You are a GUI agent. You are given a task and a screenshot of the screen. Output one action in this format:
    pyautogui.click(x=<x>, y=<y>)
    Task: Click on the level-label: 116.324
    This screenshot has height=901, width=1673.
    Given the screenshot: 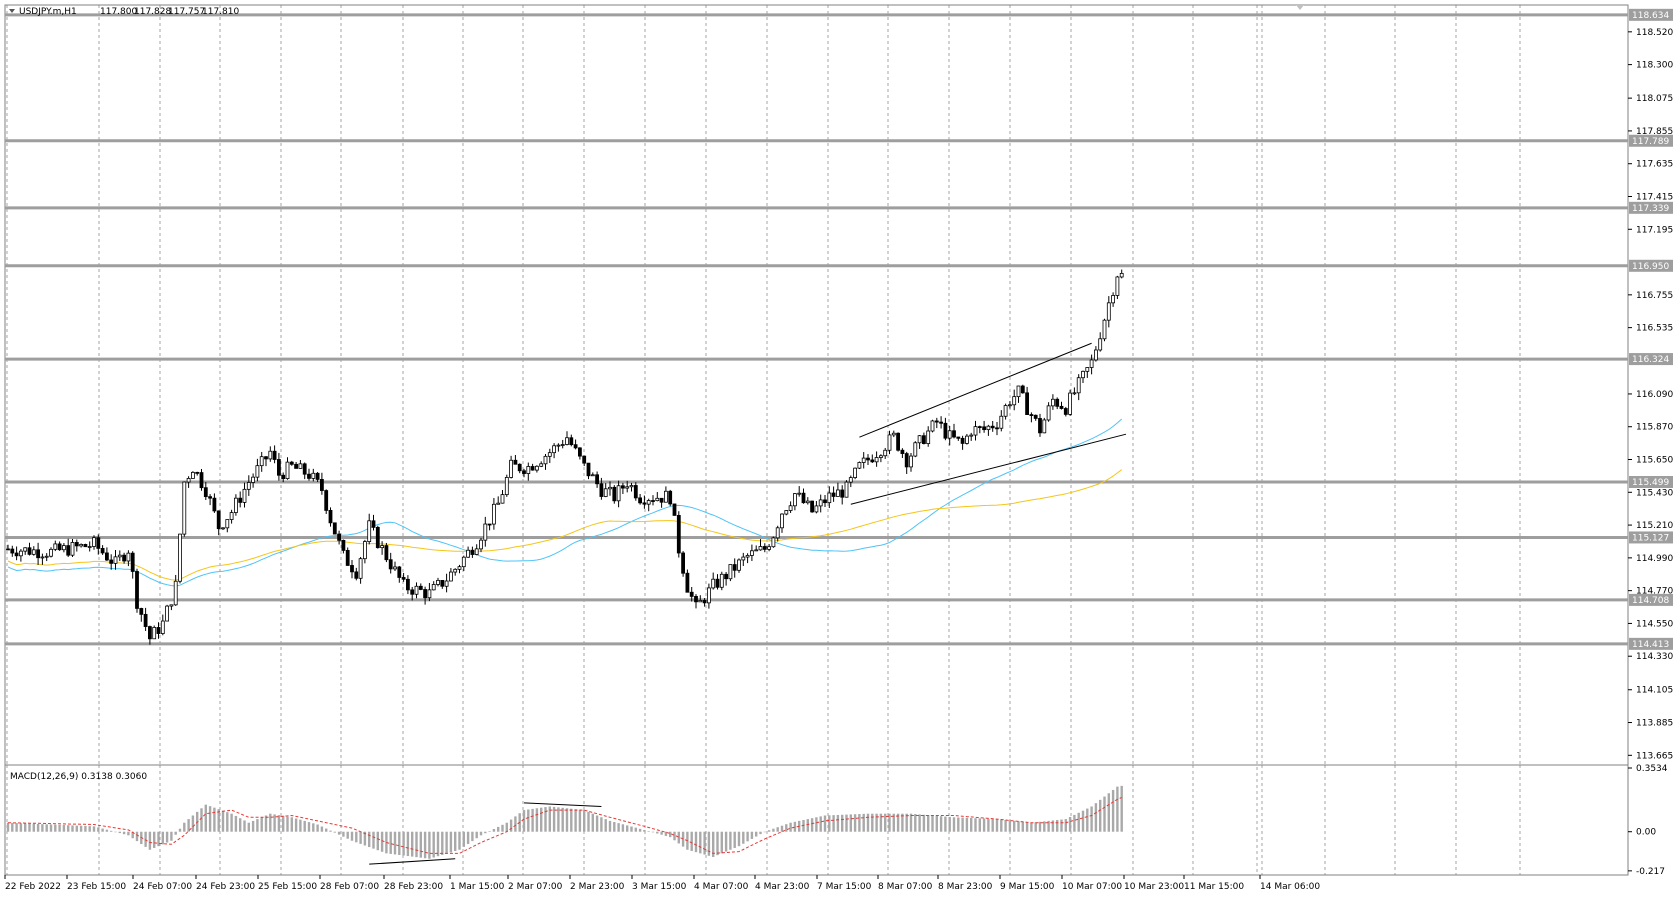 What is the action you would take?
    pyautogui.click(x=1650, y=360)
    